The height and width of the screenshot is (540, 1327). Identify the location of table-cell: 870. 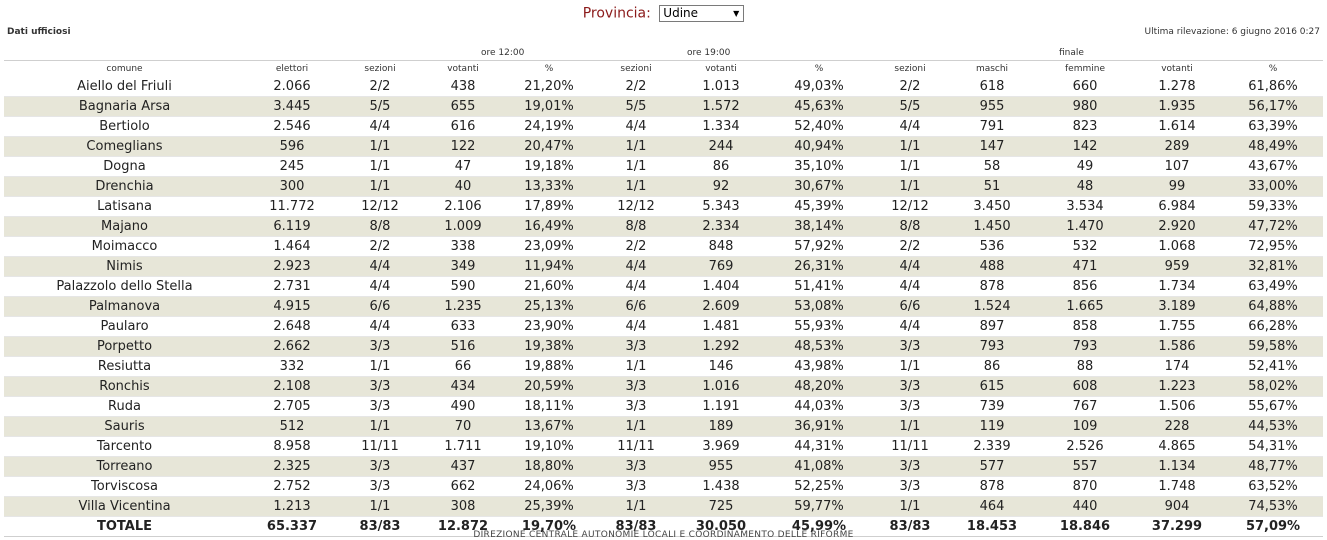
(1085, 486).